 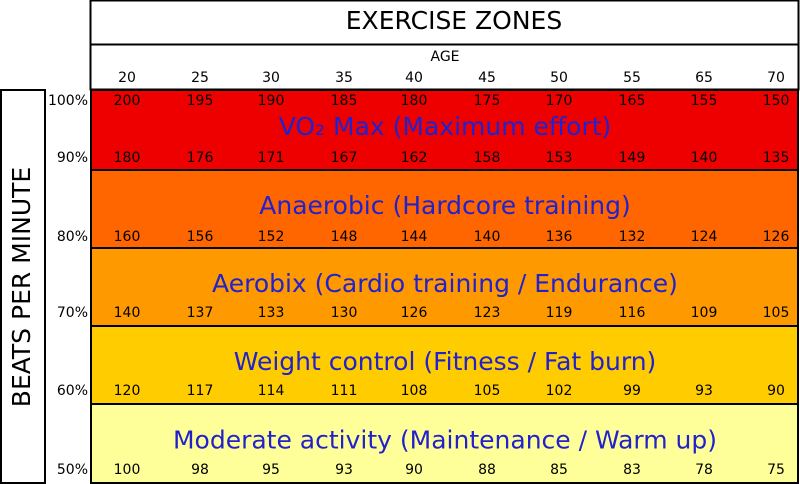 What do you see at coordinates (68, 101) in the screenshot?
I see `percent-label: 100%` at bounding box center [68, 101].